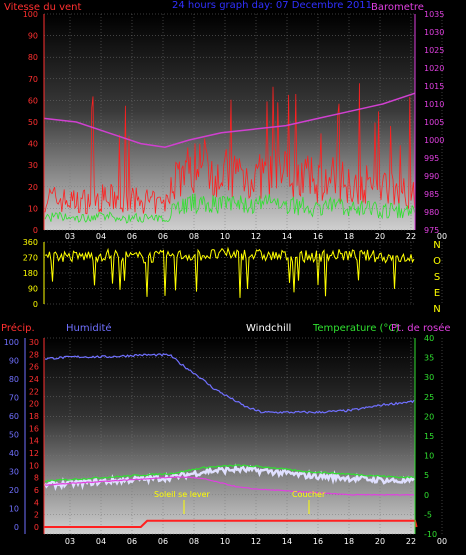  What do you see at coordinates (30, 14) in the screenshot?
I see `wind-tick-label: 100` at bounding box center [30, 14].